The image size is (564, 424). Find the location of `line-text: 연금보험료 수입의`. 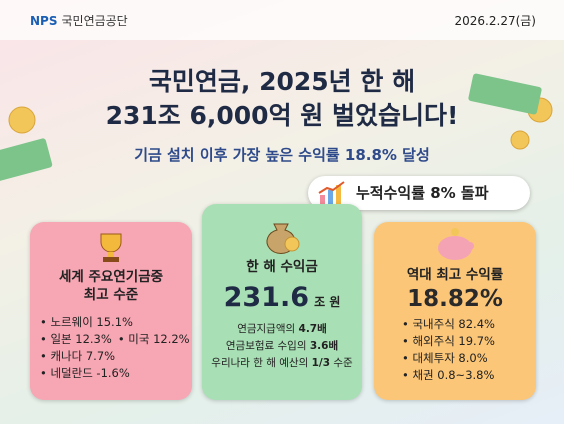

line-text: 연금보험료 수입의 is located at coordinates (267, 346).